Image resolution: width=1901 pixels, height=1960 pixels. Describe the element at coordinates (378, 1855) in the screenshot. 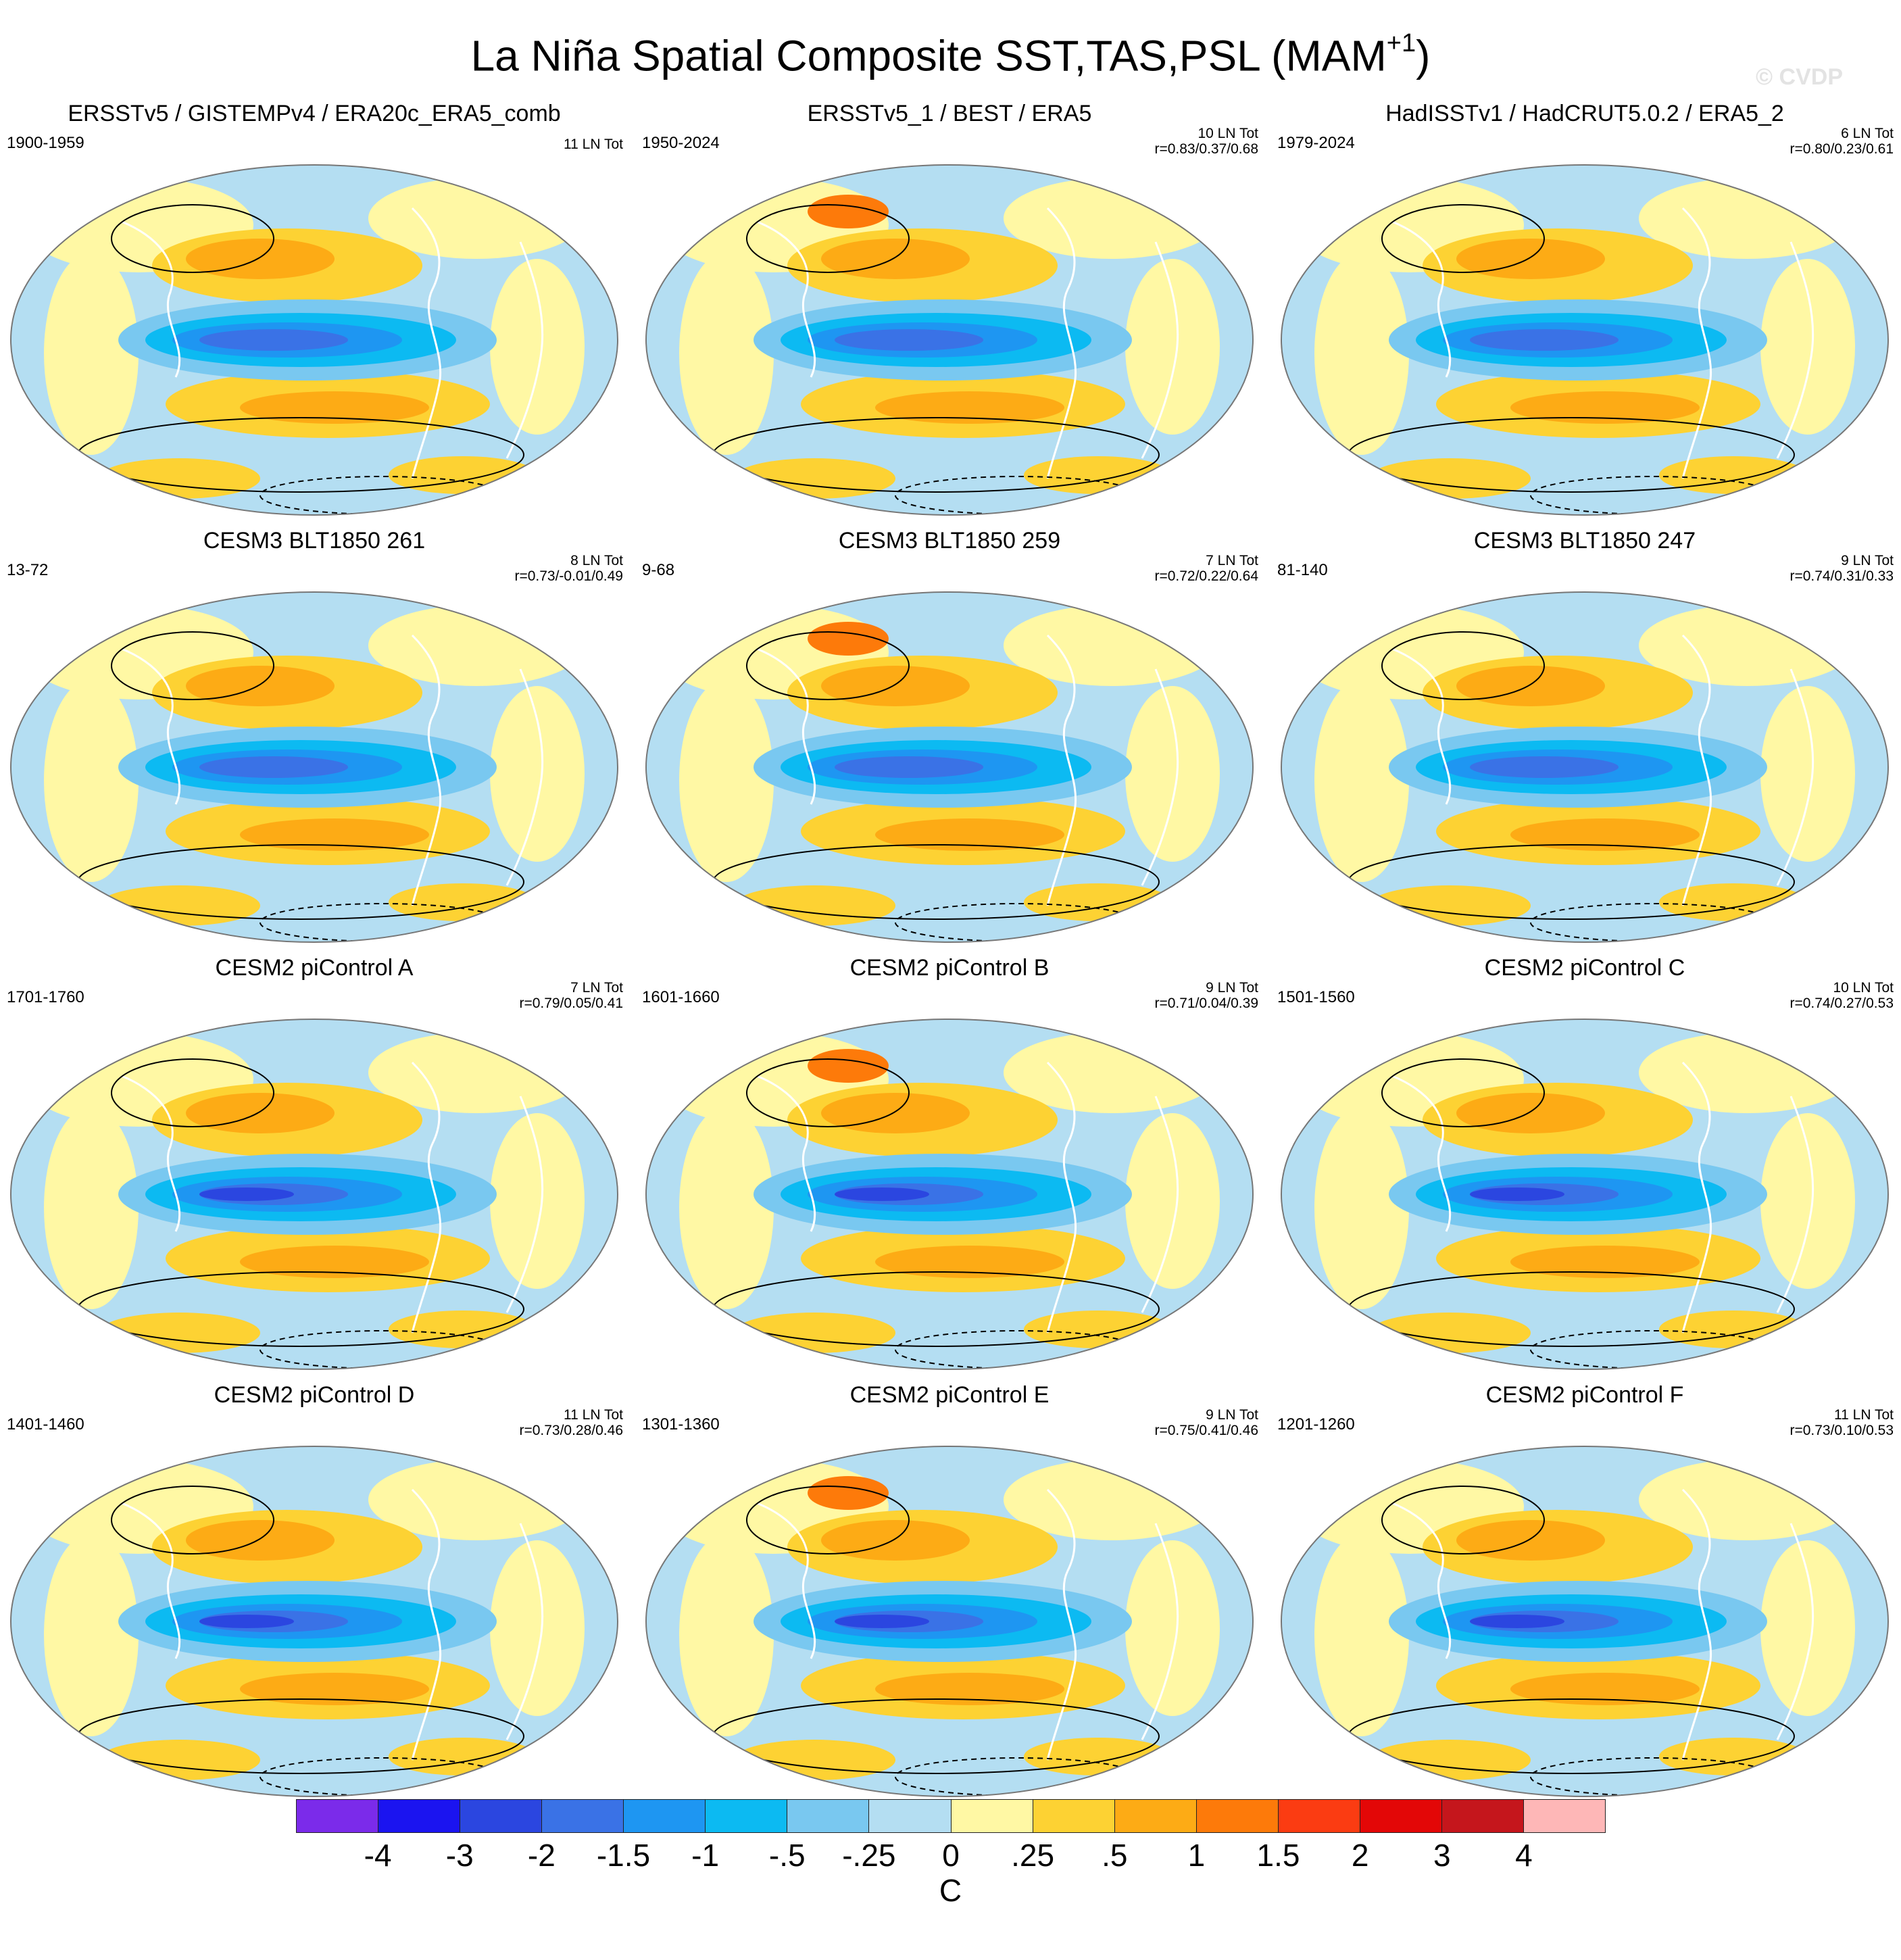

I see `colorbar-tick-label: -4` at that location.